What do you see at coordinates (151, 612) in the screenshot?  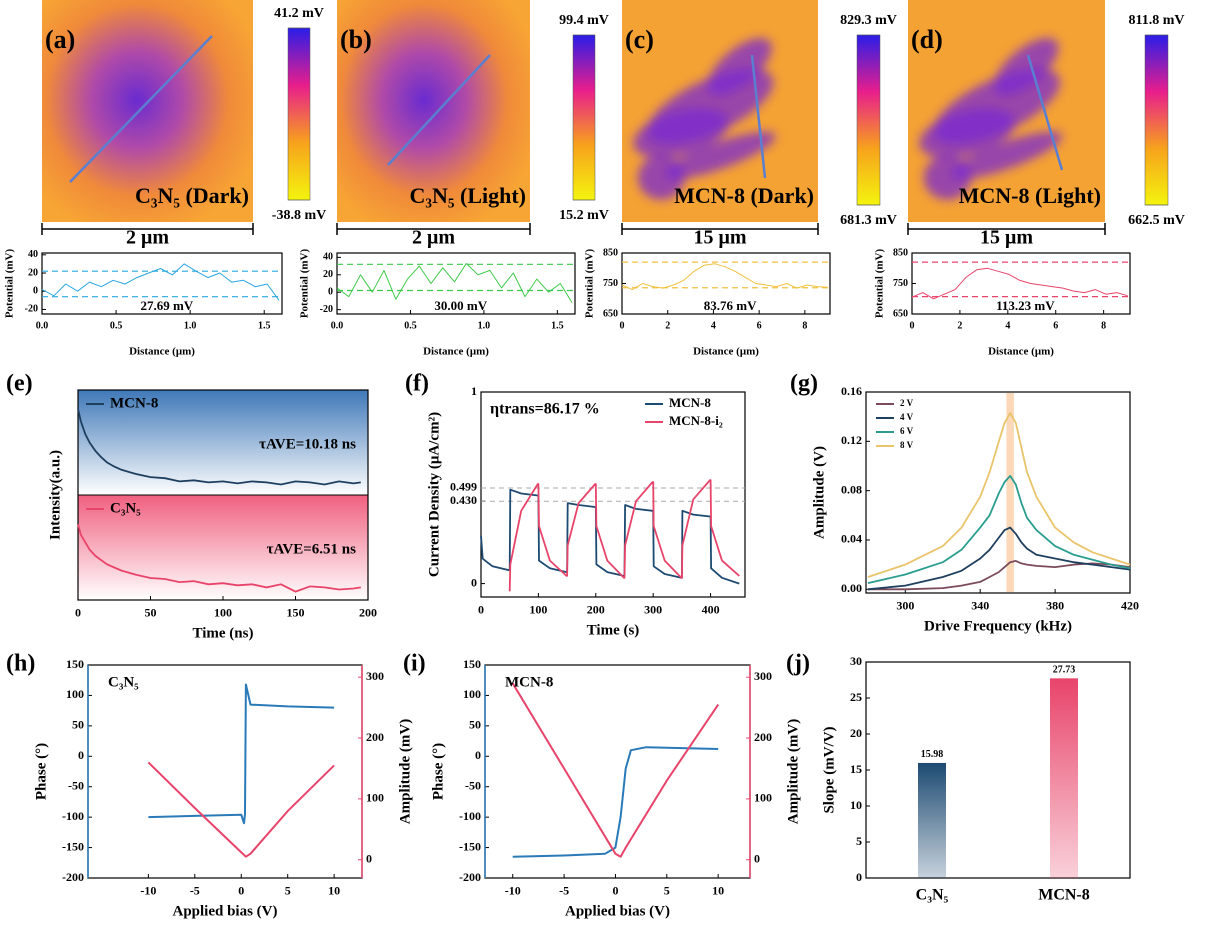 I see `x-tick-label: 50` at bounding box center [151, 612].